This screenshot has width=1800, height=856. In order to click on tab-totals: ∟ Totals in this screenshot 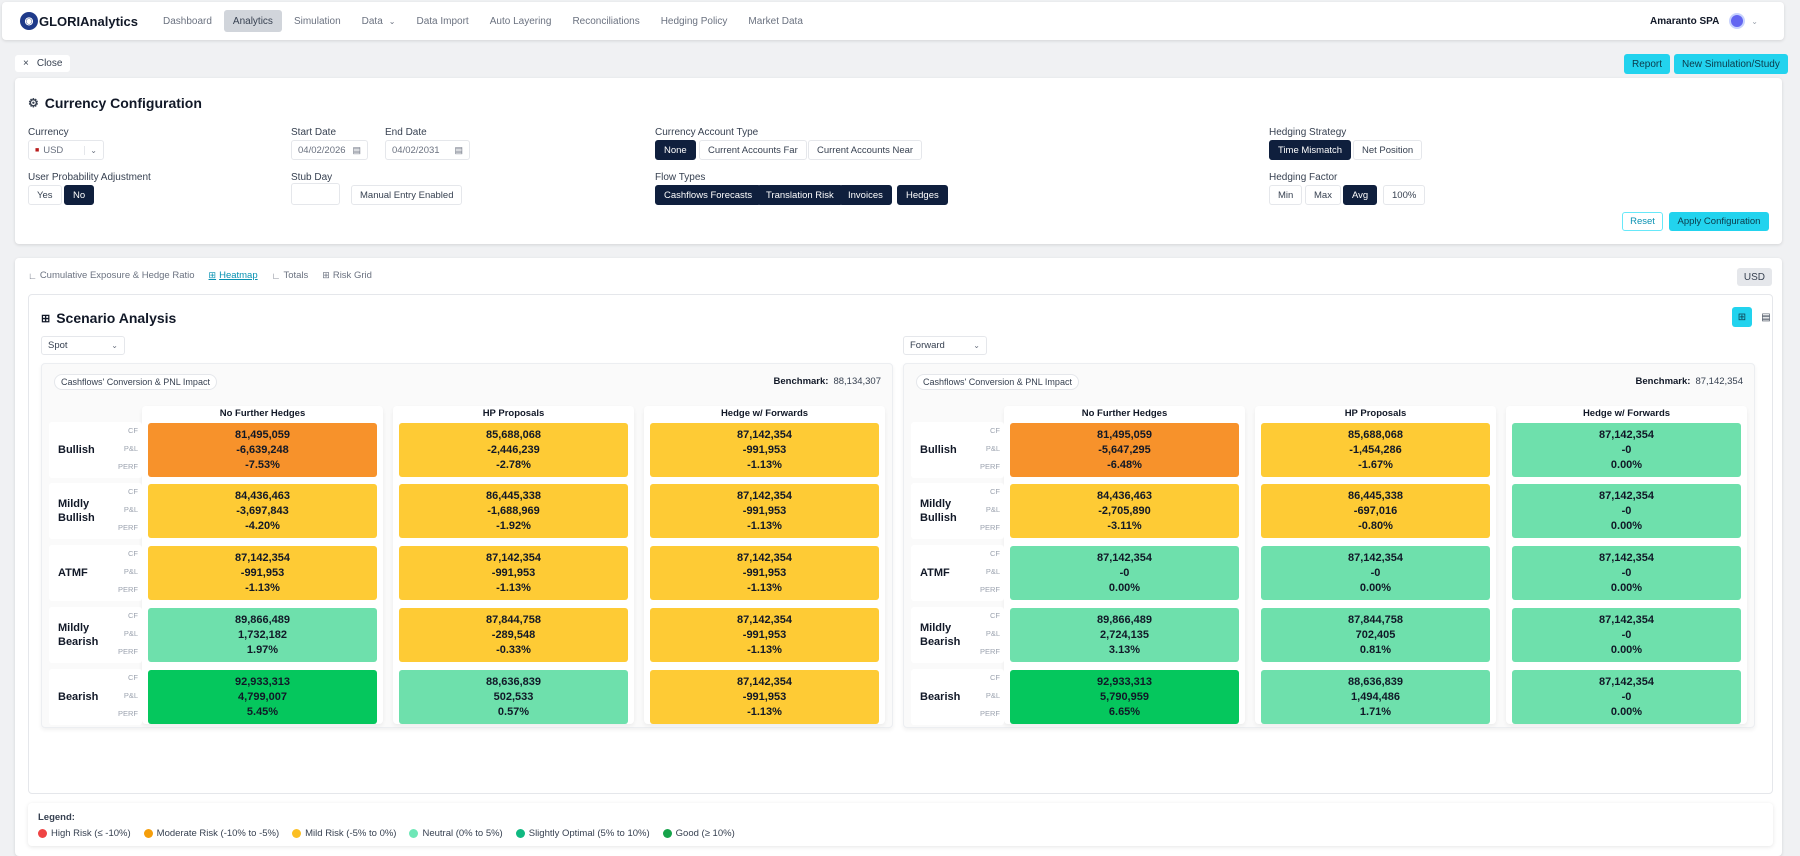, I will do `click(290, 275)`.